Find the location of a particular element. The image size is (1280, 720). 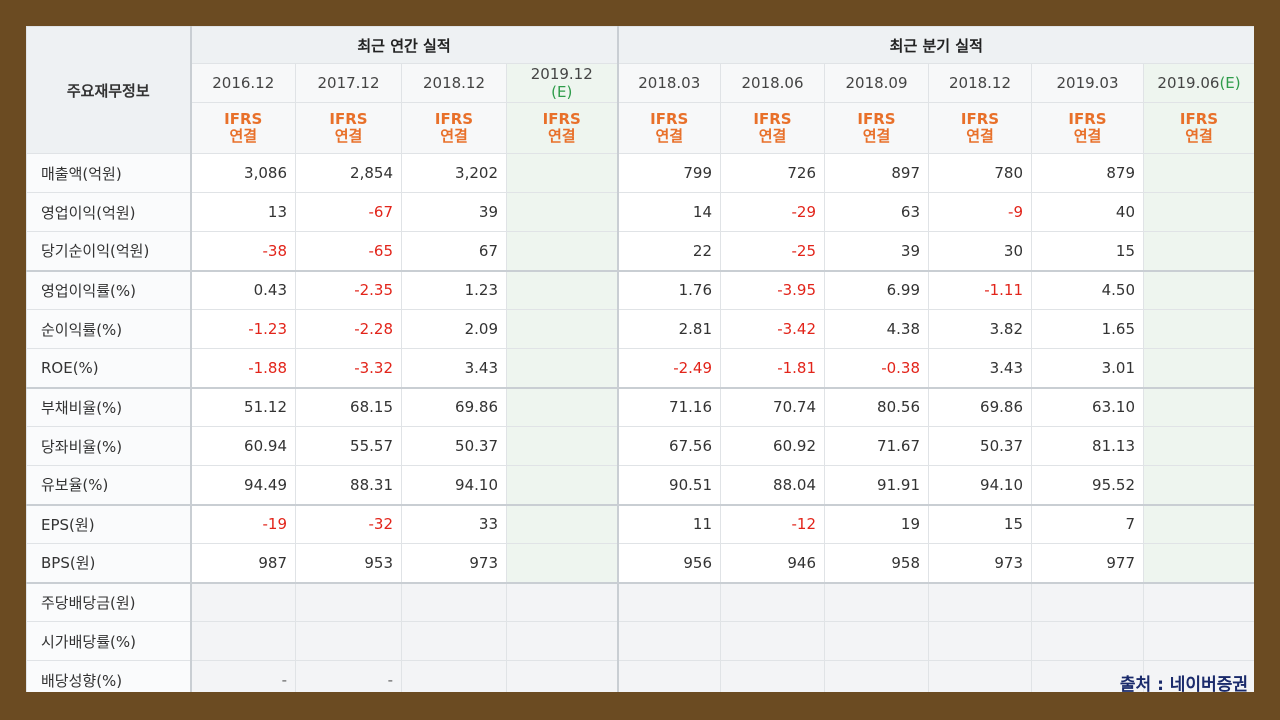

table-cell: 973 is located at coordinates (454, 563).